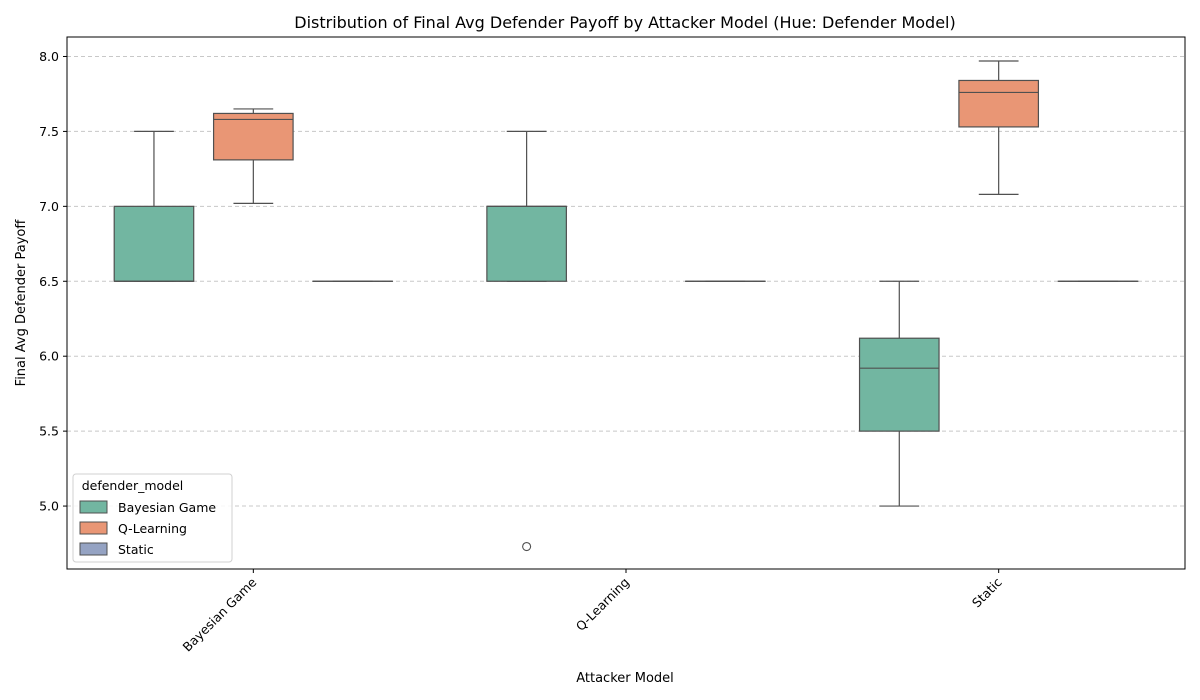 Image resolution: width=1200 pixels, height=700 pixels. Describe the element at coordinates (49, 206) in the screenshot. I see `y-tick-label: 7.0` at that location.